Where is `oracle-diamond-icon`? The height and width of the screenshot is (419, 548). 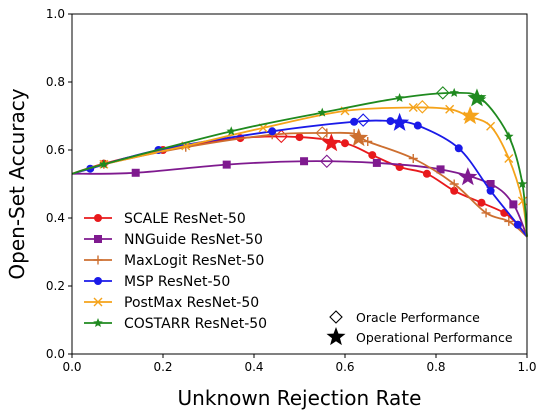 oracle-diamond-icon is located at coordinates (336, 317).